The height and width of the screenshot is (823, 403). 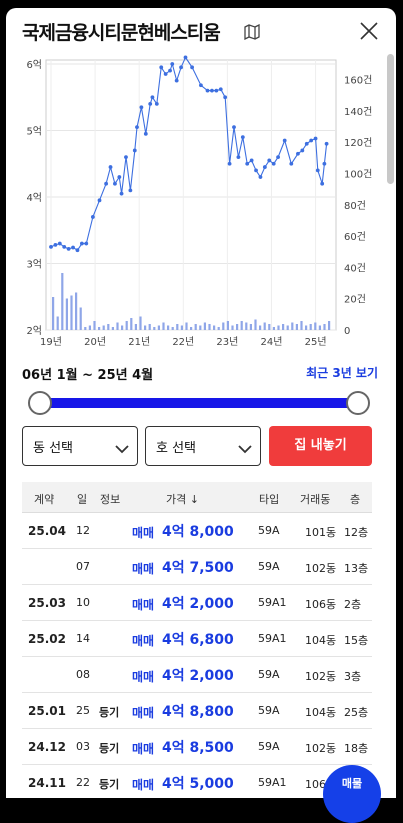 I want to click on map-icon, so click(x=252, y=33).